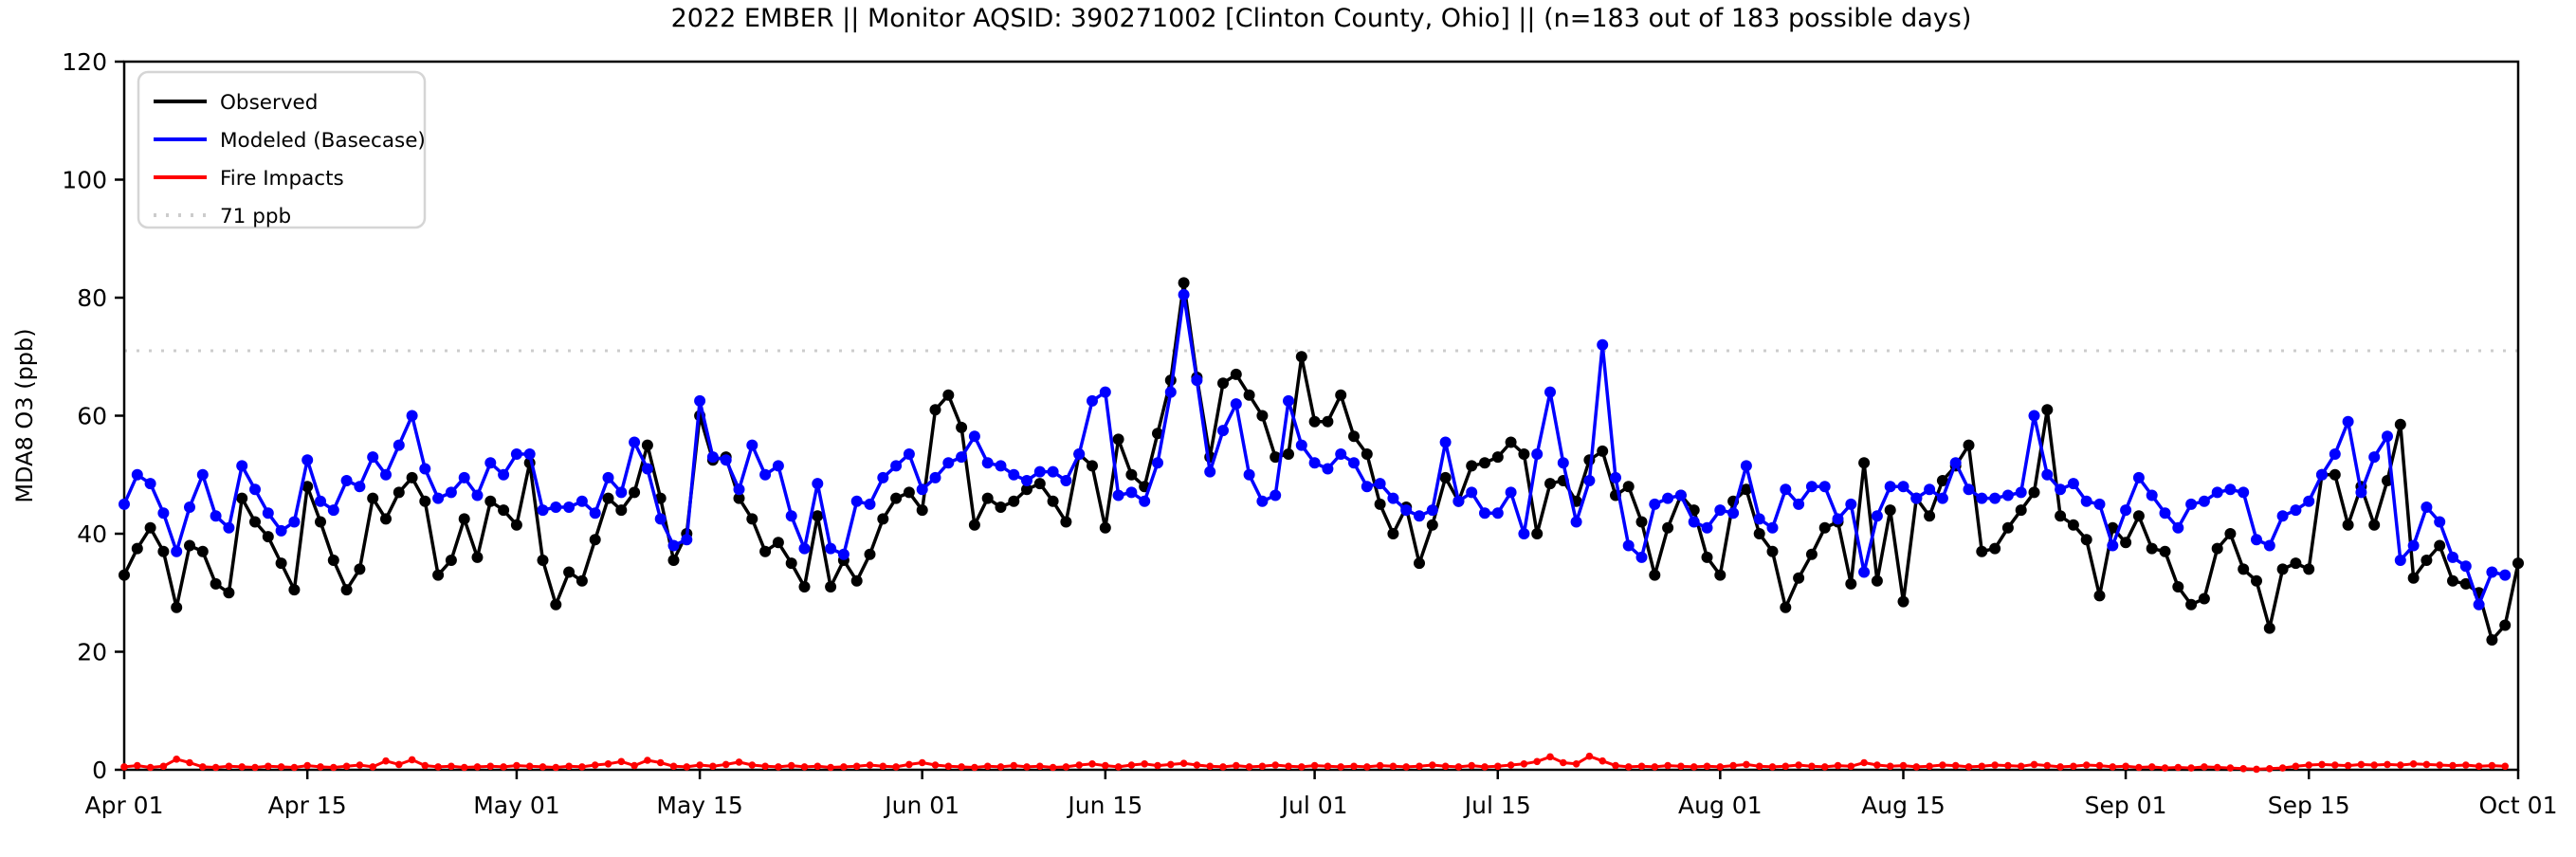  Describe the element at coordinates (92, 298) in the screenshot. I see `y-tick-label: 80` at that location.